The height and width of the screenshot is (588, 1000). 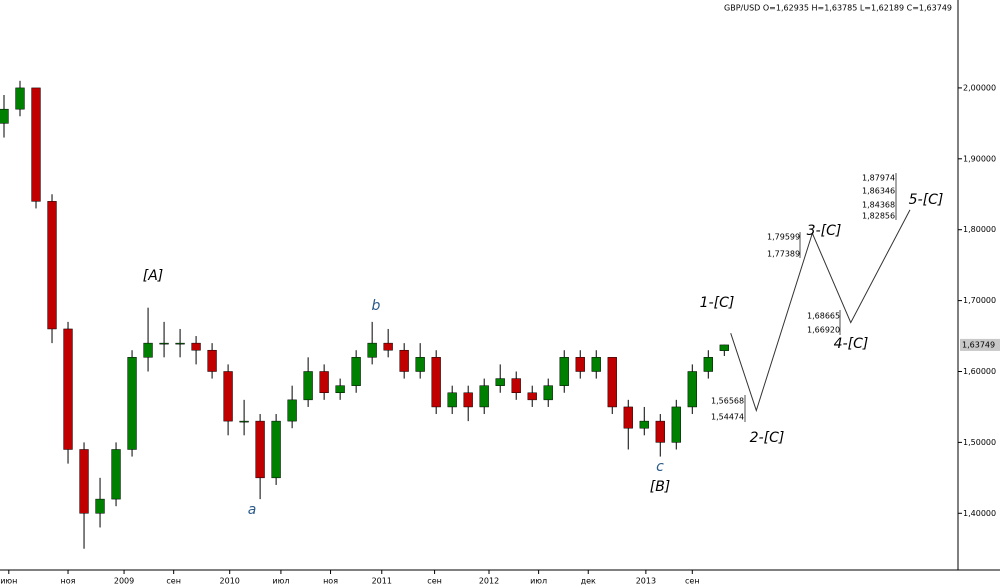 I want to click on level-label: 1,82856, so click(x=878, y=216).